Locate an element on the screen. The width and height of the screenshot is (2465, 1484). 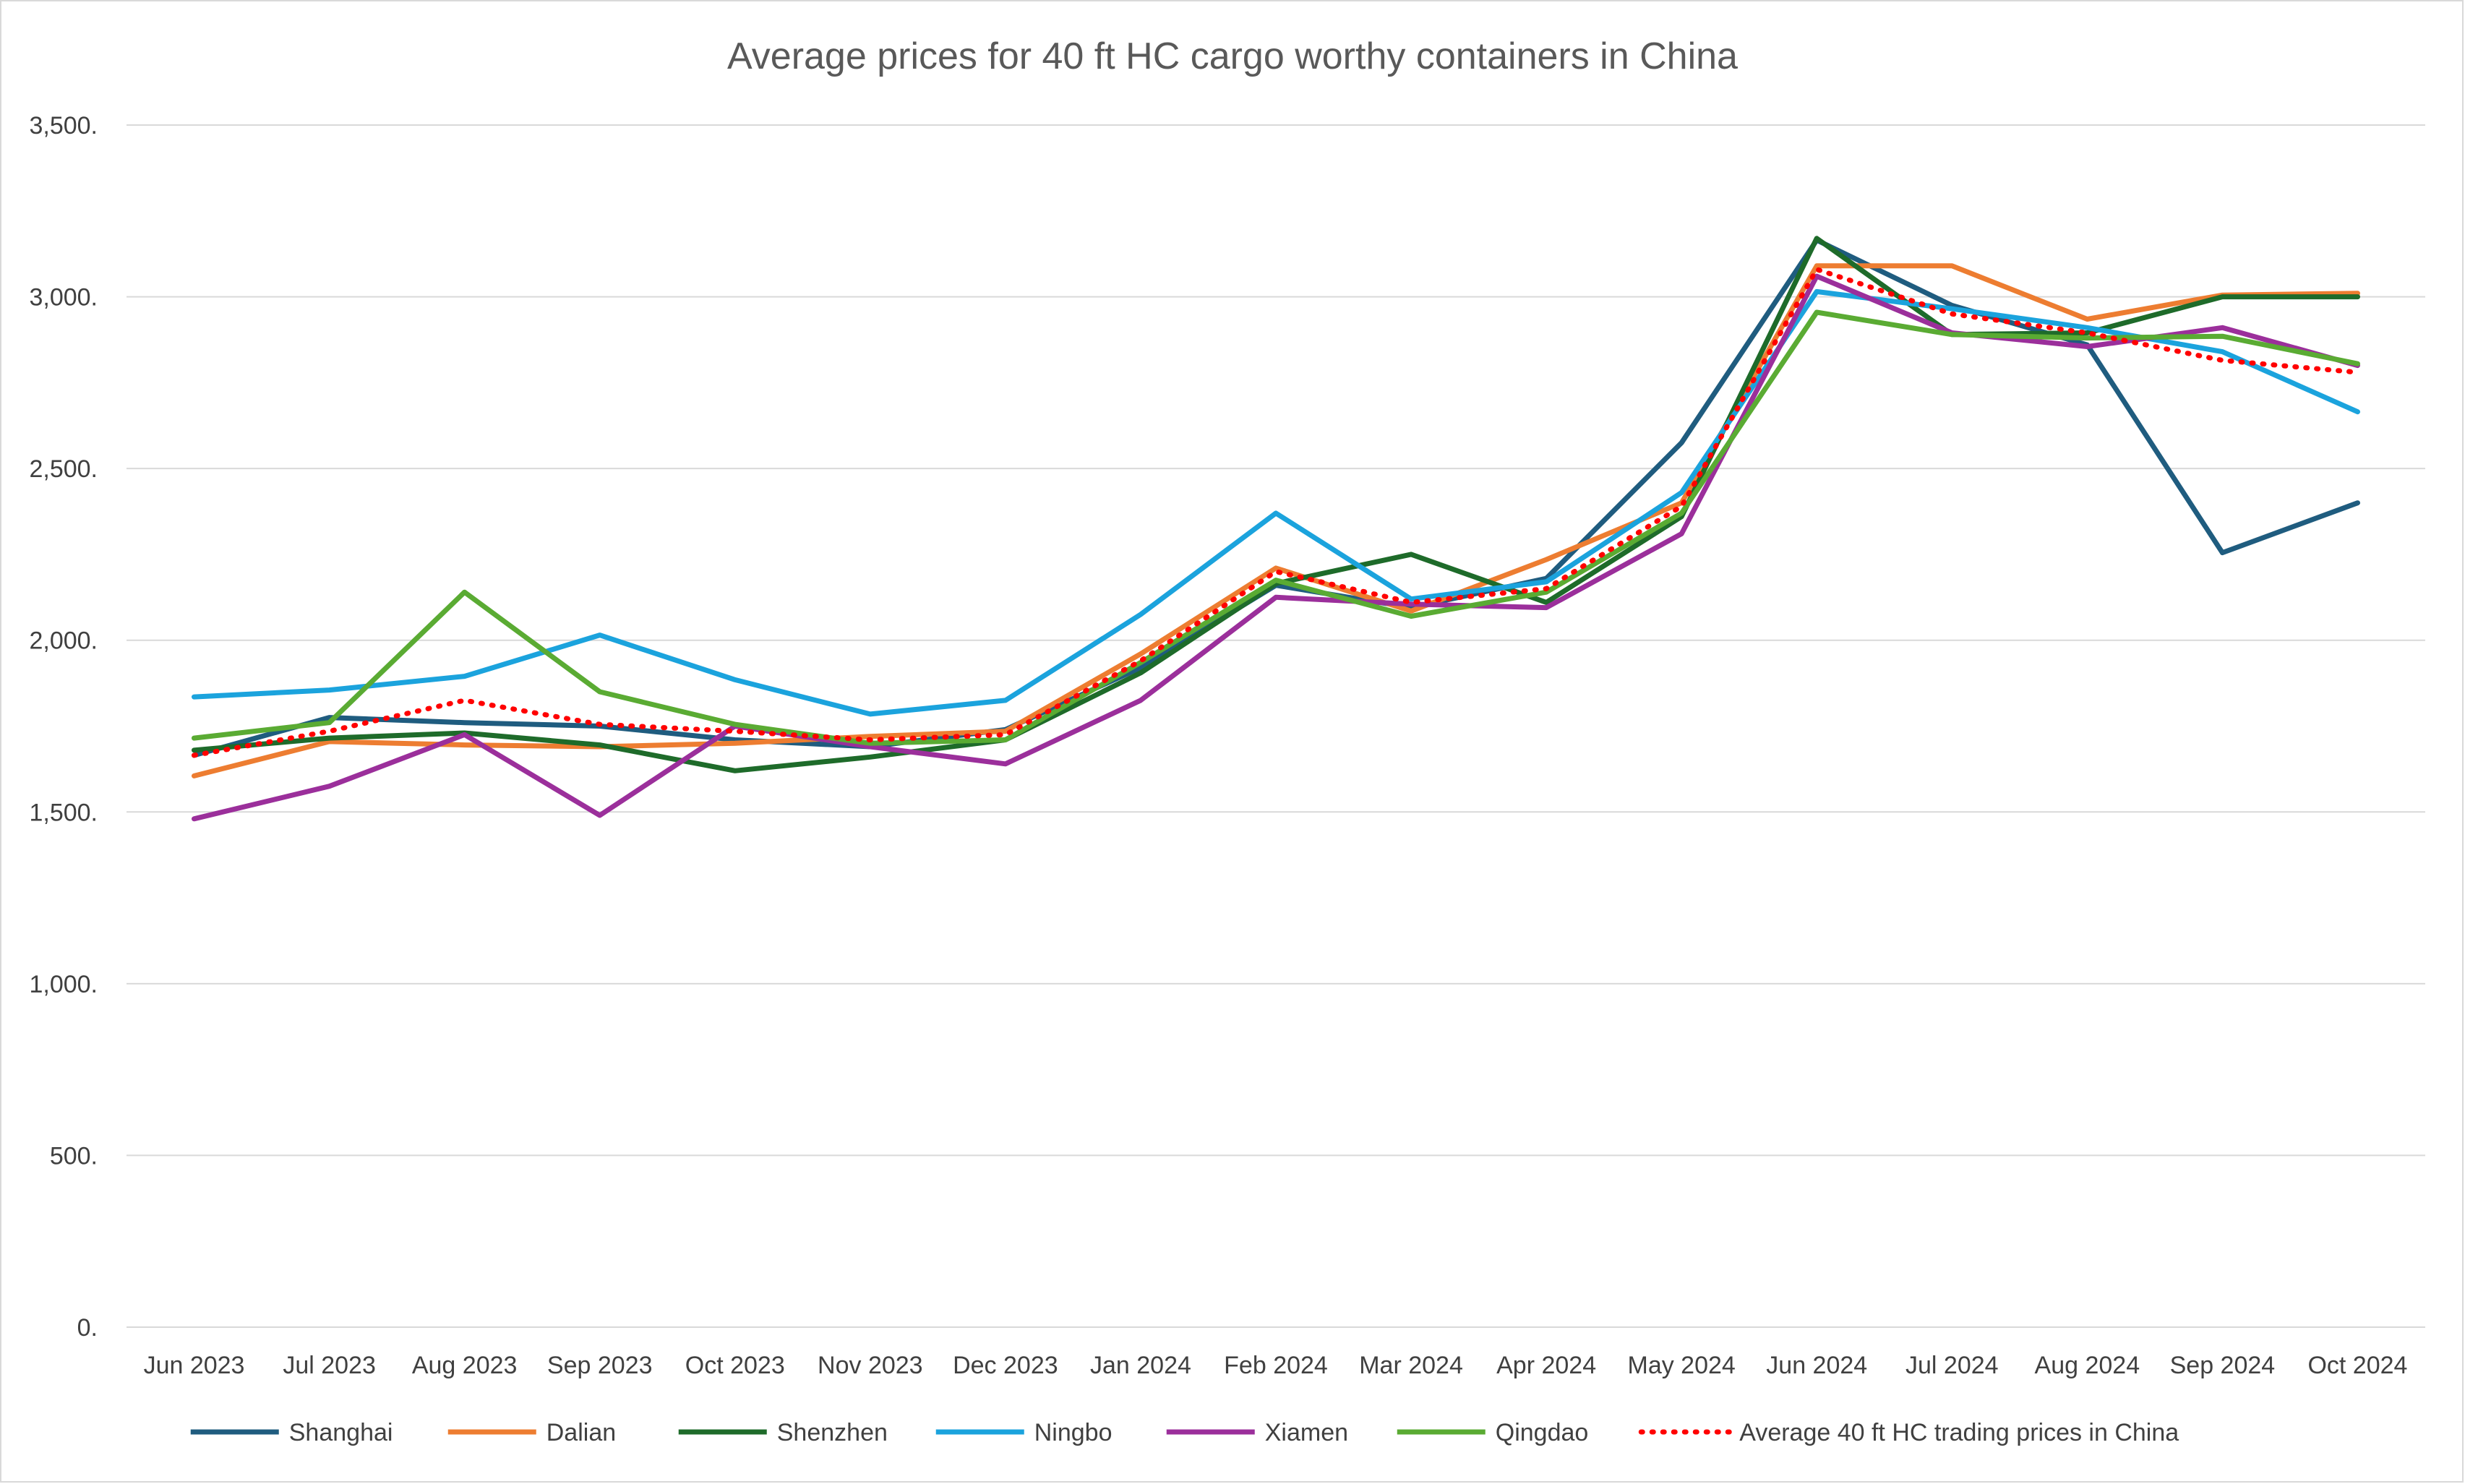
y-tick-label: 1,000. is located at coordinates (63, 984).